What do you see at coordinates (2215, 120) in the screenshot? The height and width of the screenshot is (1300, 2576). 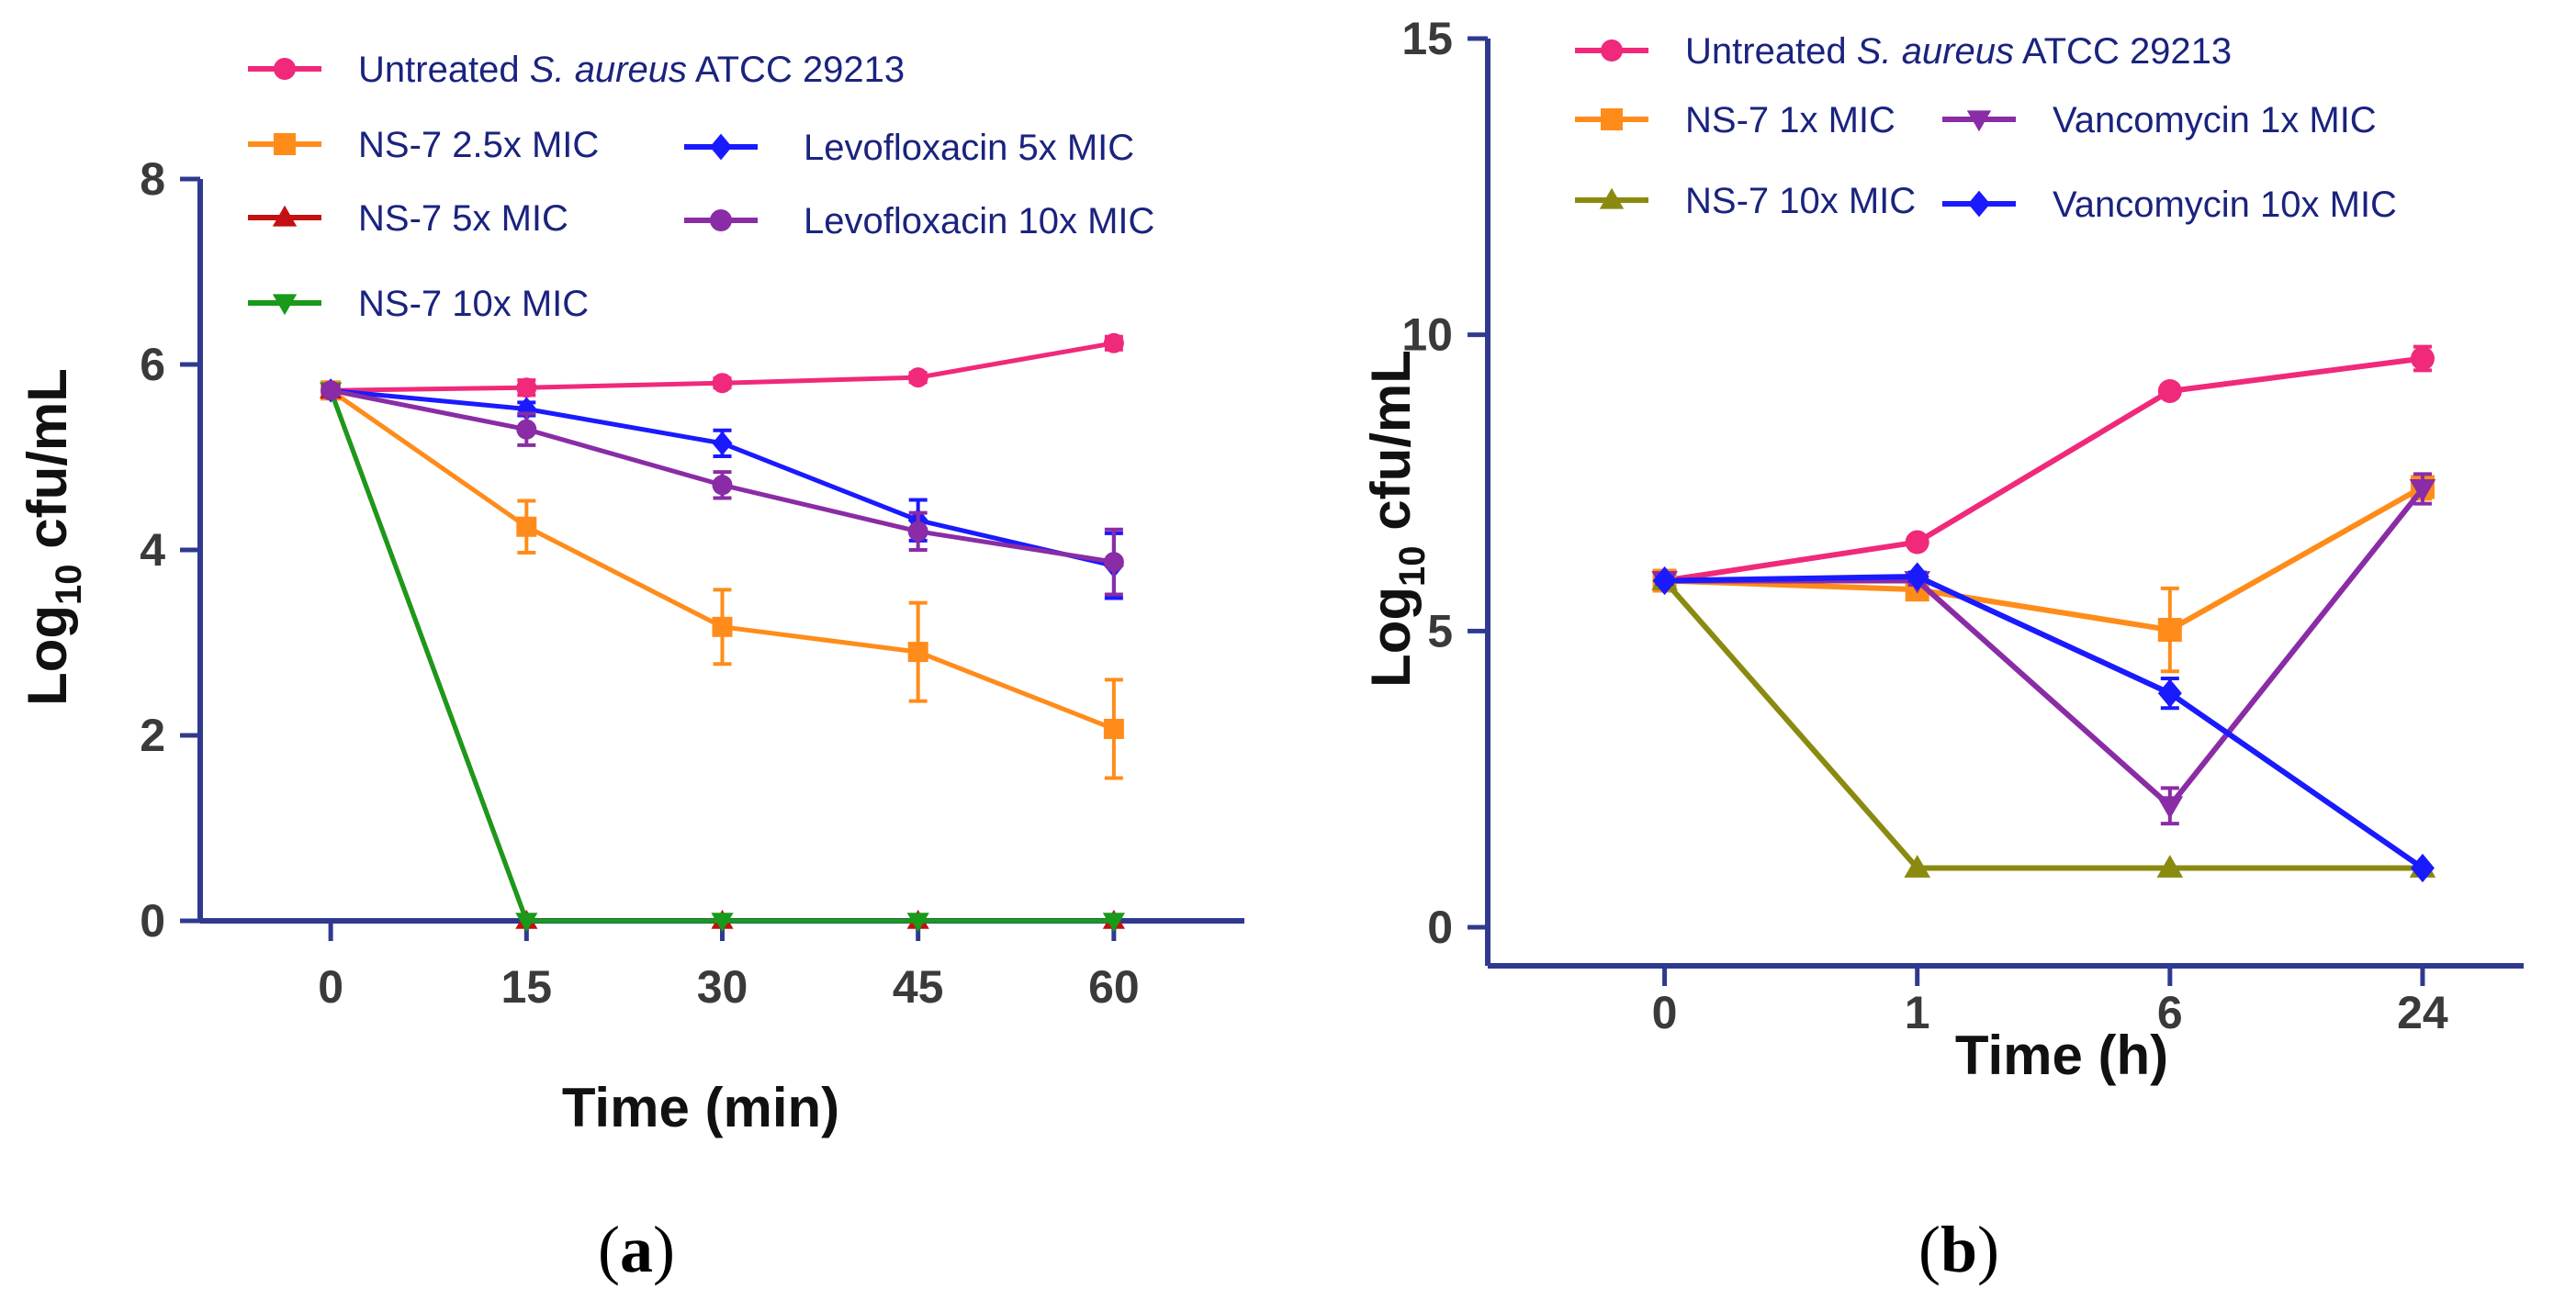 I see `legend-label-vanco-1x-b: Vancomycin 1x MIC` at bounding box center [2215, 120].